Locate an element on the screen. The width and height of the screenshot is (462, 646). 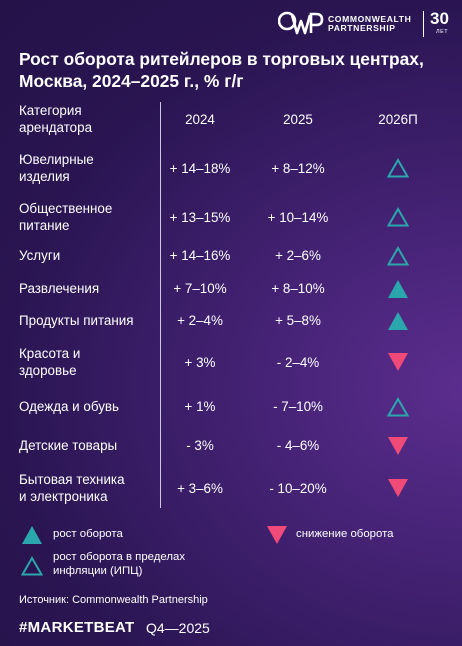
row-label: Детские товары is located at coordinates (86, 445).